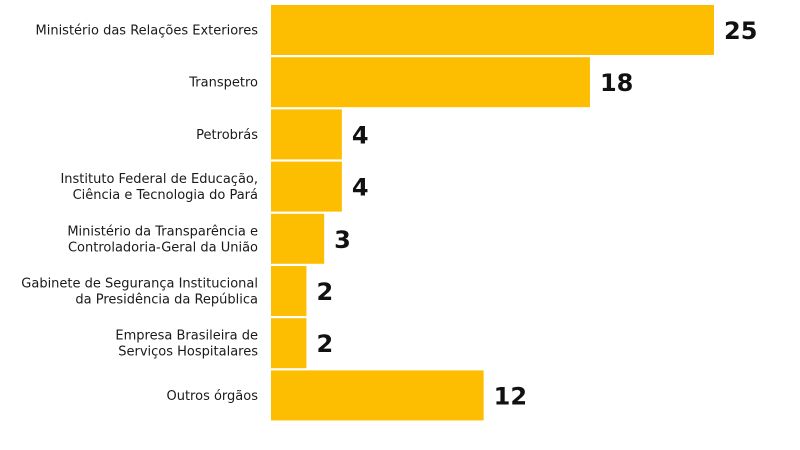  What do you see at coordinates (342, 240) in the screenshot?
I see `value-label-4: 3` at bounding box center [342, 240].